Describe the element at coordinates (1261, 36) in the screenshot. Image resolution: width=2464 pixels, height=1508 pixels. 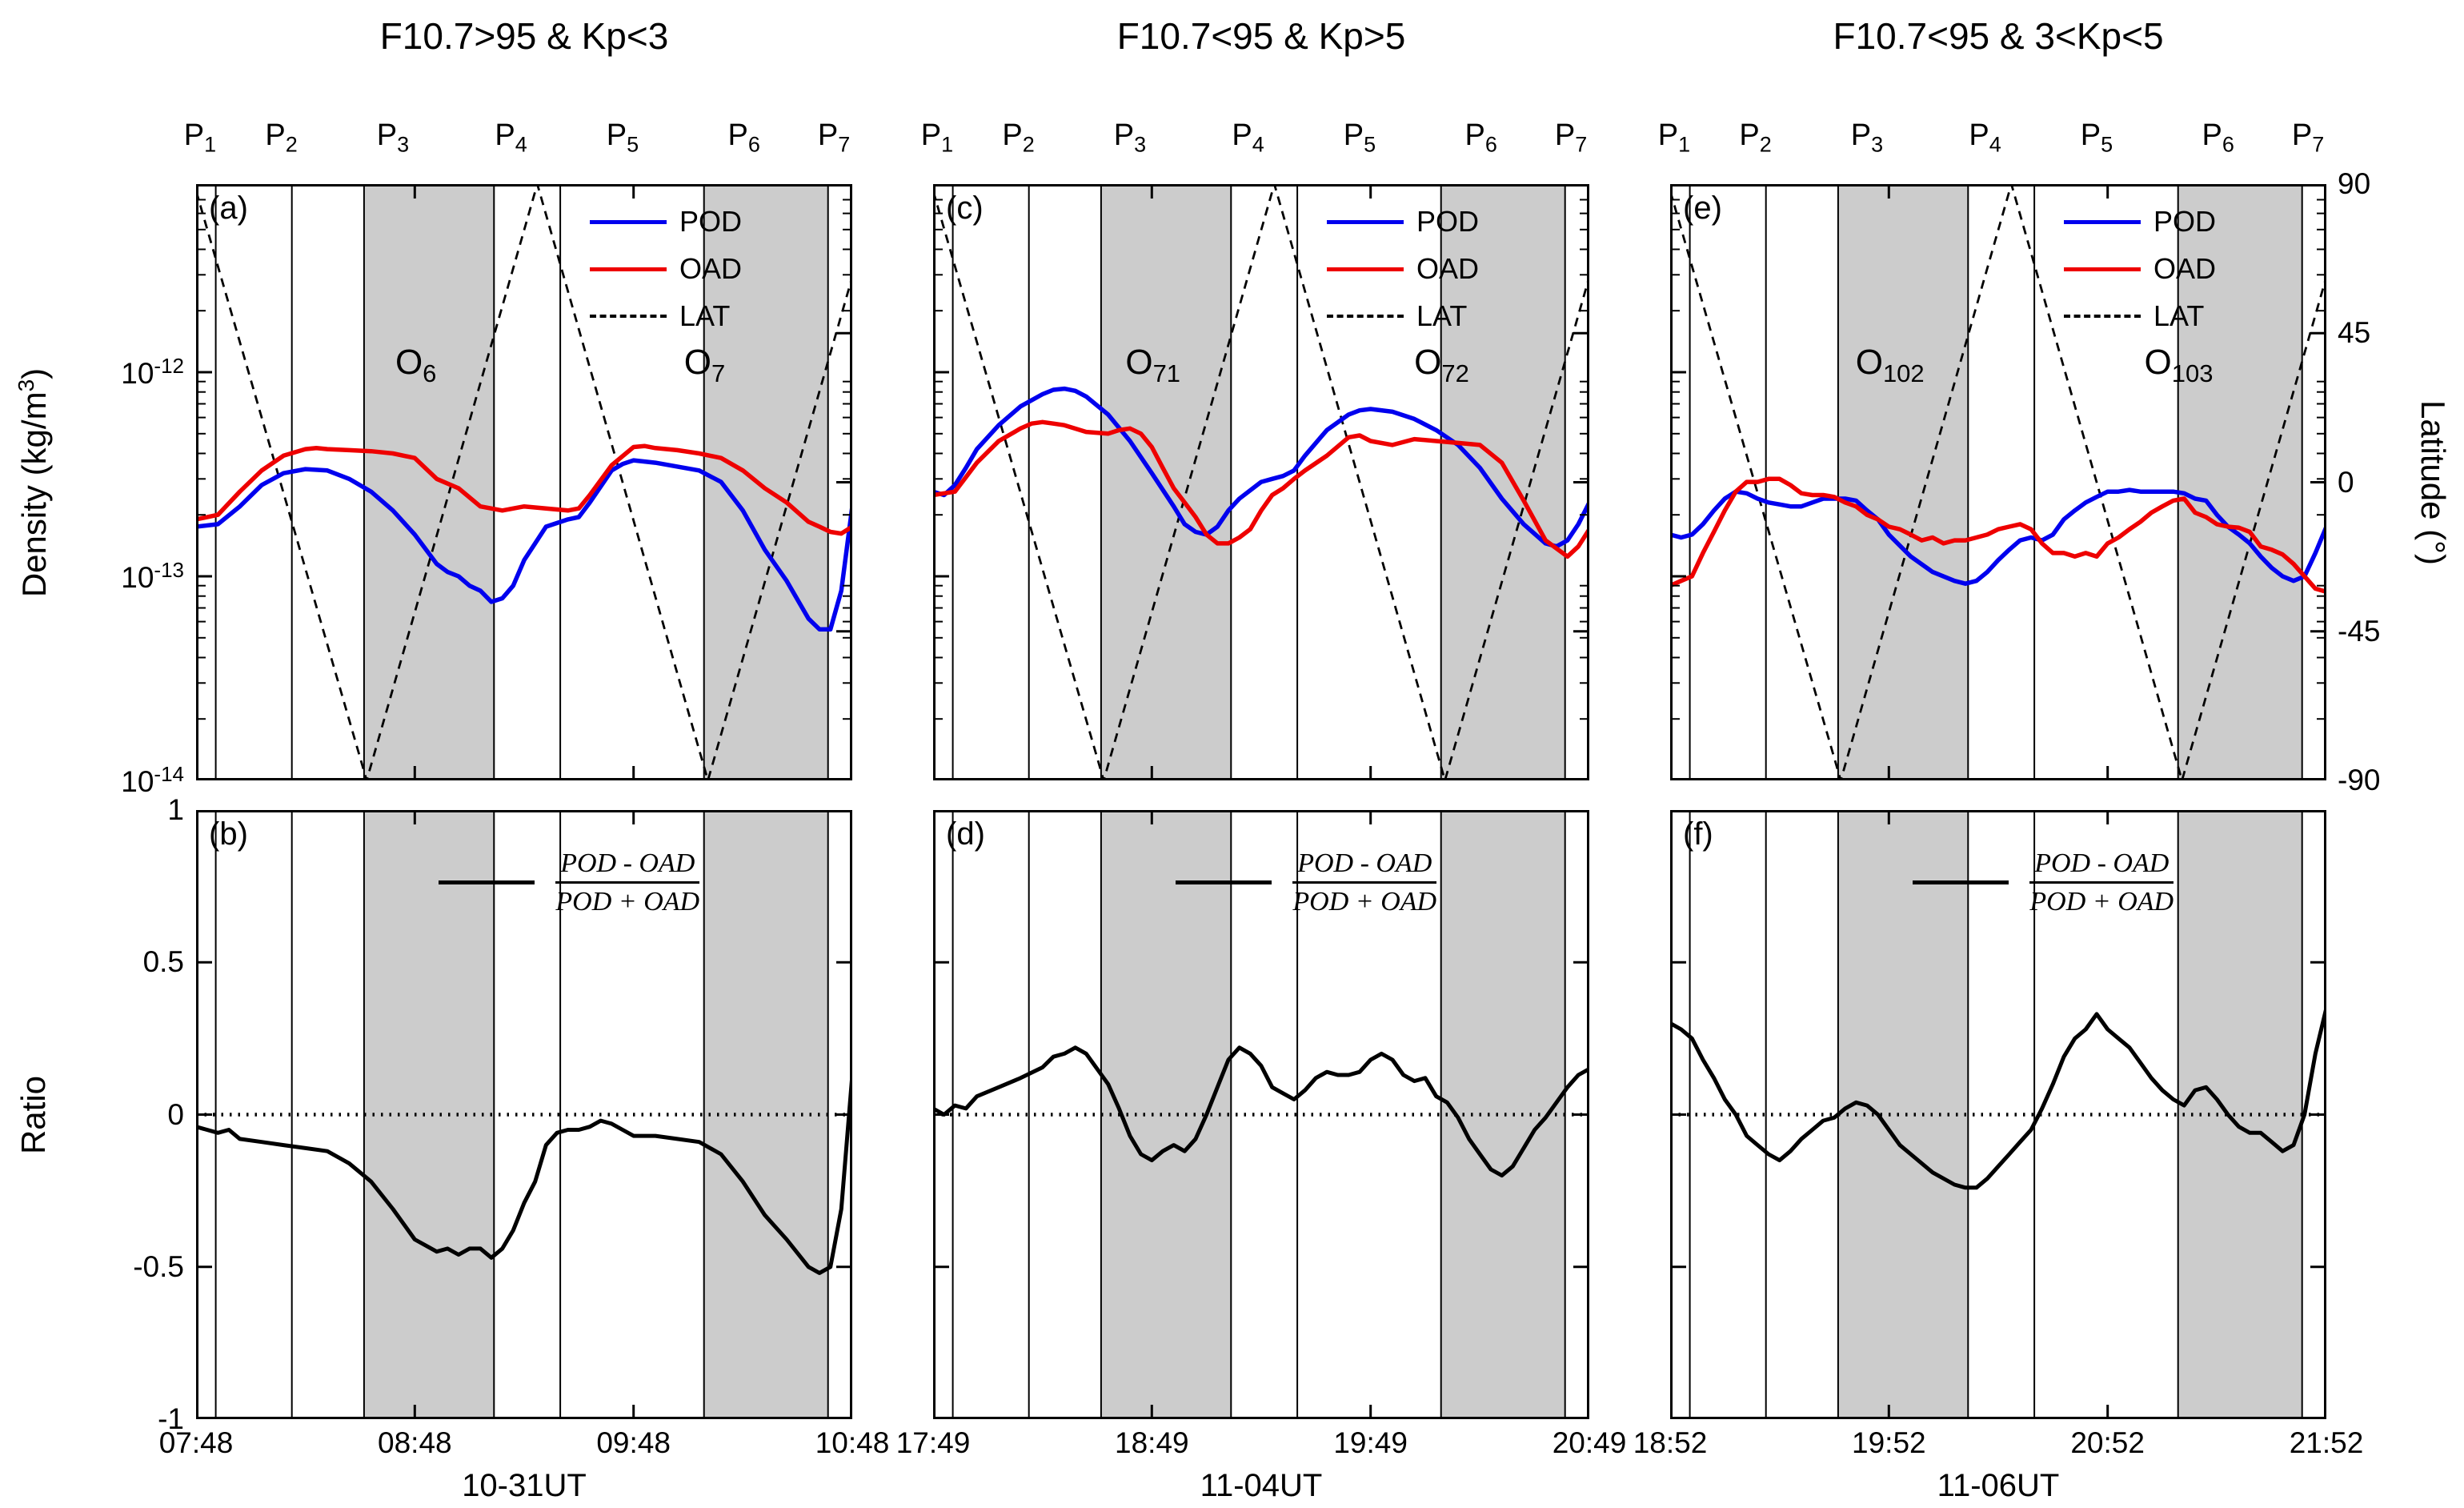
I see `column-2-title: F10.7<95 & Kp>5` at that location.